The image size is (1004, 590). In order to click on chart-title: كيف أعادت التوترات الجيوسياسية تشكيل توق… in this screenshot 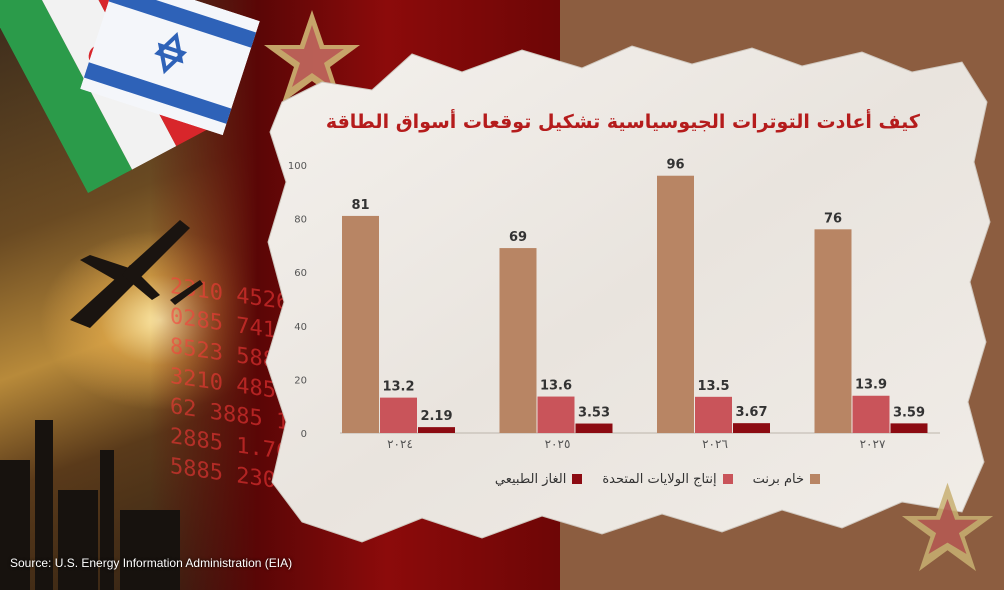, I will do `click(622, 122)`.